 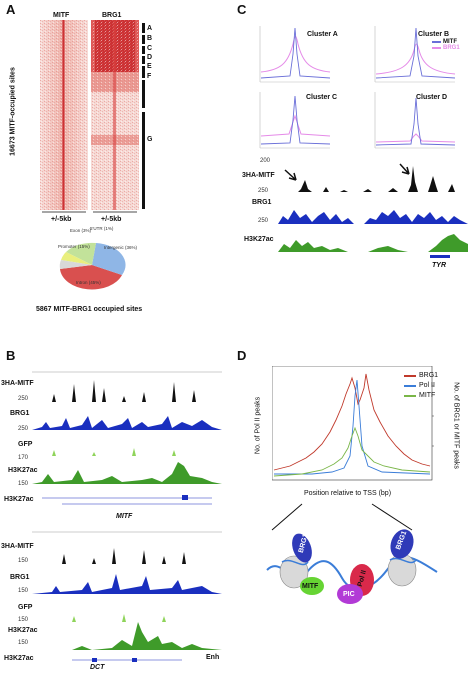 What do you see at coordinates (150, 28) in the screenshot?
I see `cluster-label-a: A` at bounding box center [150, 28].